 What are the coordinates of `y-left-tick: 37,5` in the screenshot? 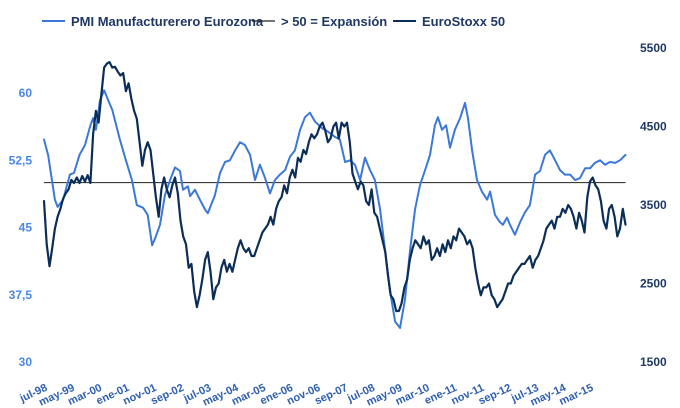 It's located at (21, 295).